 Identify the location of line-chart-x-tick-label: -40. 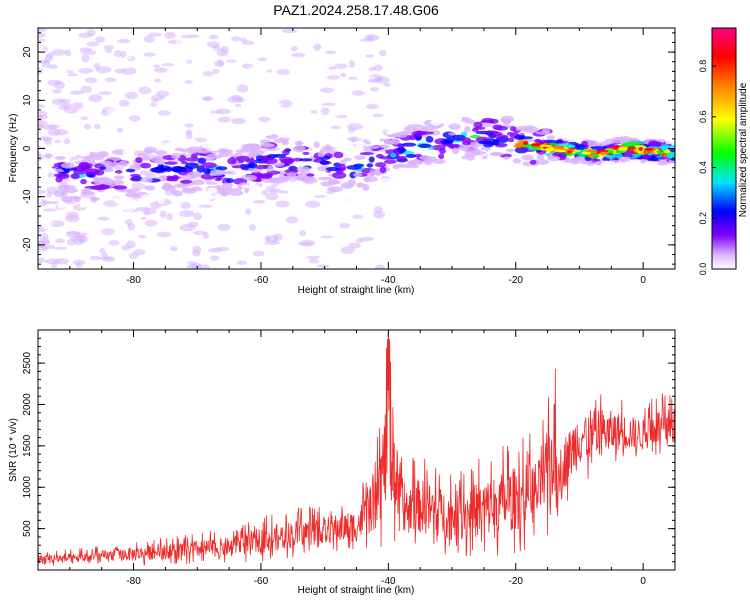
(388, 581).